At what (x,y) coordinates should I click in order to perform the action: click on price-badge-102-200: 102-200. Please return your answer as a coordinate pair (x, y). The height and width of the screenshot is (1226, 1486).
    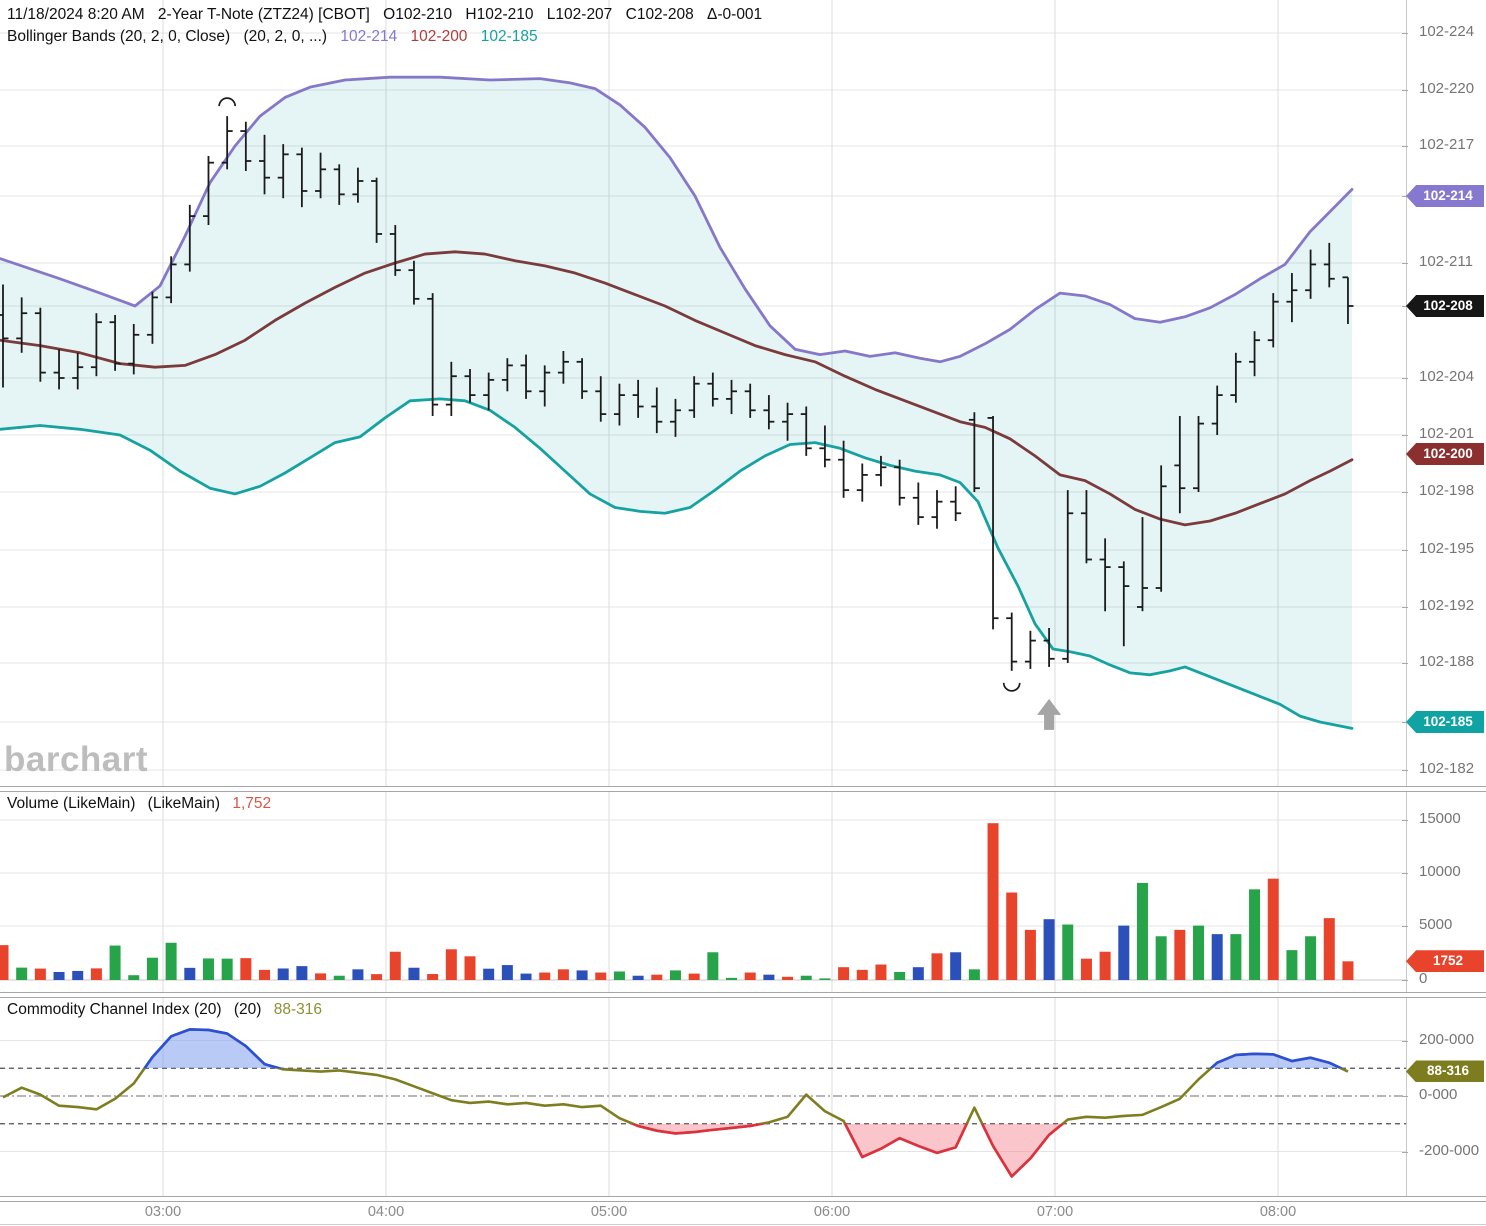
    Looking at the image, I should click on (1445, 454).